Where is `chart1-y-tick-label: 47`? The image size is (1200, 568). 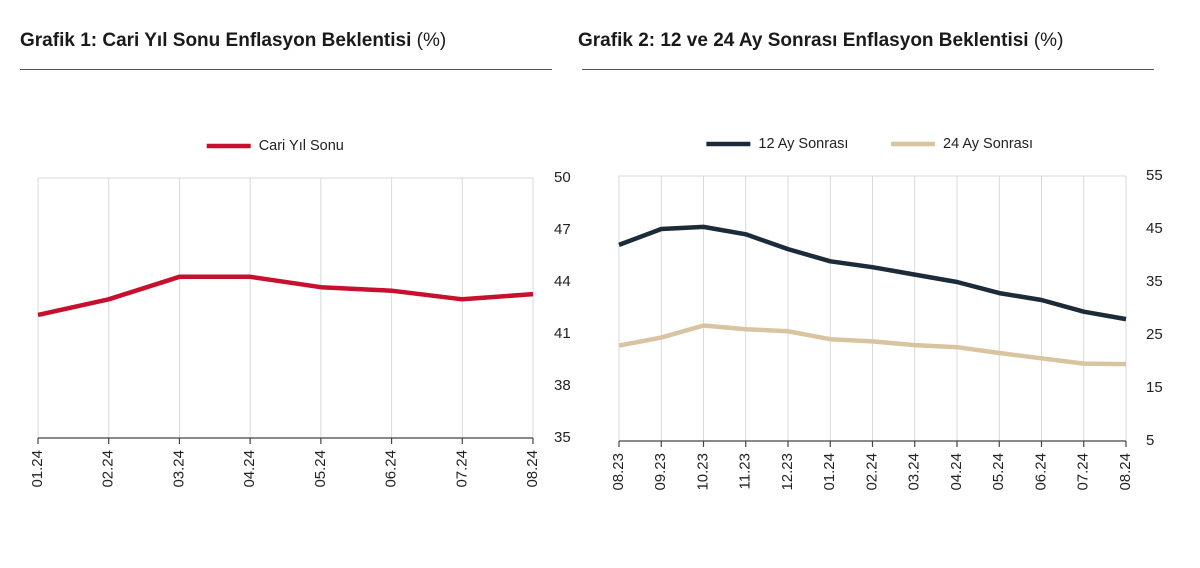 chart1-y-tick-label: 47 is located at coordinates (562, 229).